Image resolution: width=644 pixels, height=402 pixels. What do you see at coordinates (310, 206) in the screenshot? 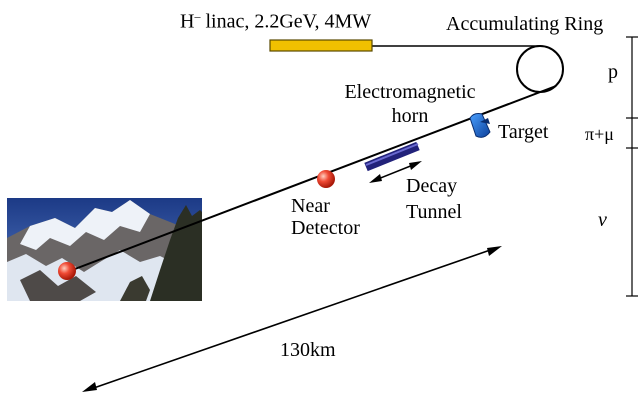
I see `near-label-line1: Near` at bounding box center [310, 206].